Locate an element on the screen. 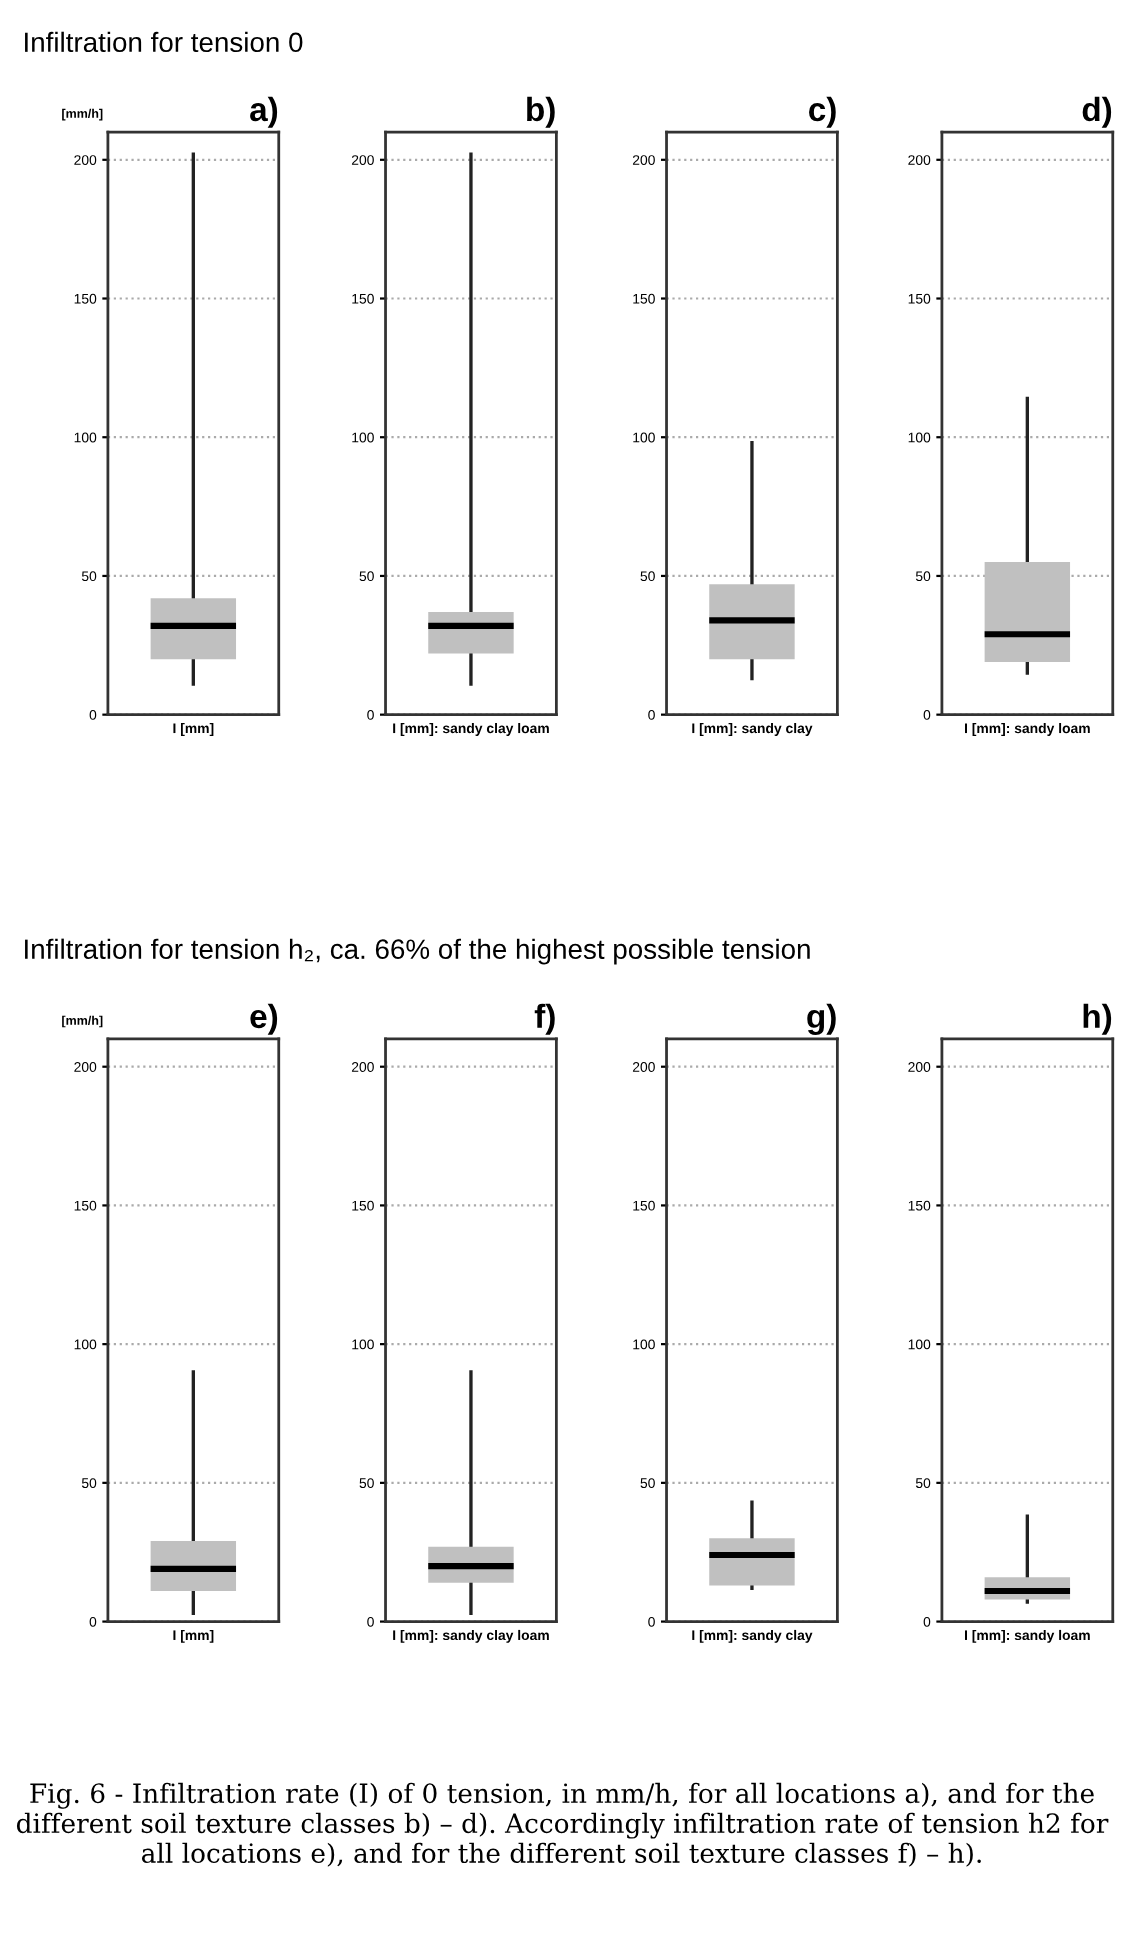  chart-title: g) is located at coordinates (821, 1019).